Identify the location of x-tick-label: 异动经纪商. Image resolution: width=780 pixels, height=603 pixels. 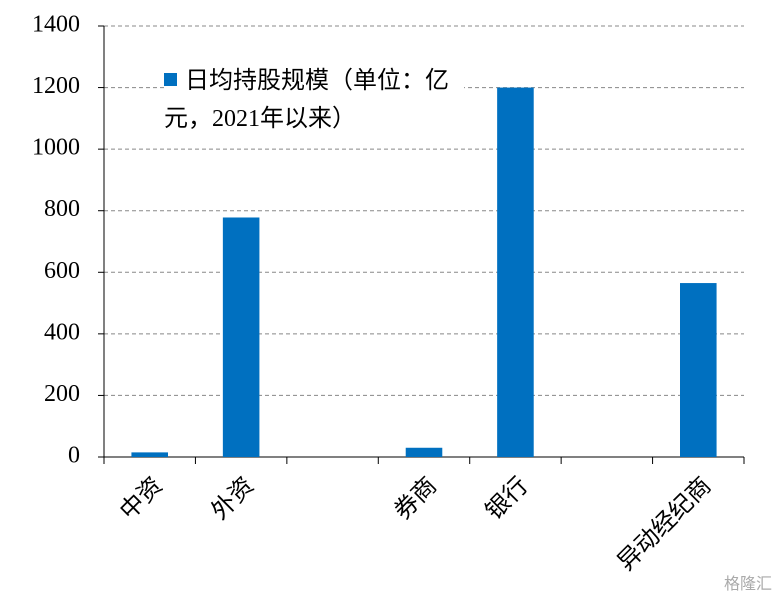
(664, 524).